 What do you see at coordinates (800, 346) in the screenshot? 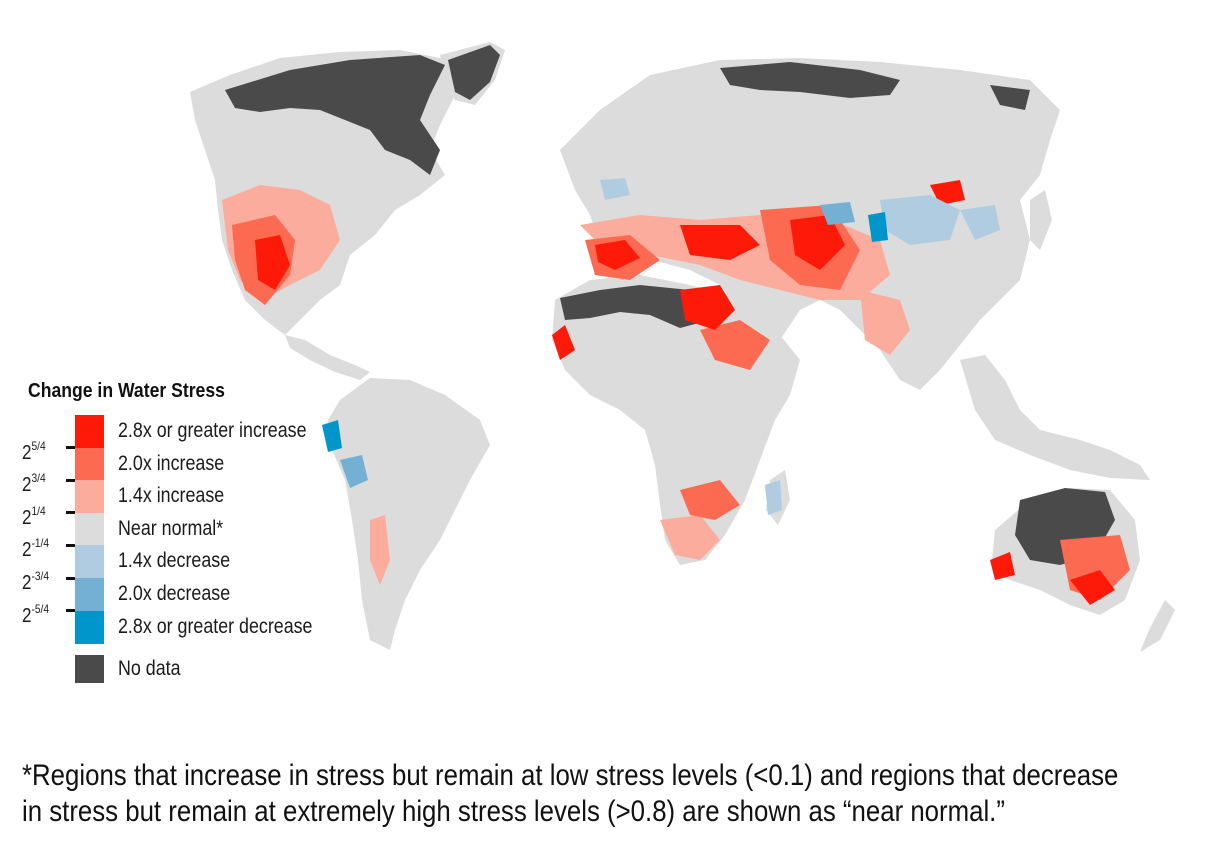
I see `mild-decrease-layer` at bounding box center [800, 346].